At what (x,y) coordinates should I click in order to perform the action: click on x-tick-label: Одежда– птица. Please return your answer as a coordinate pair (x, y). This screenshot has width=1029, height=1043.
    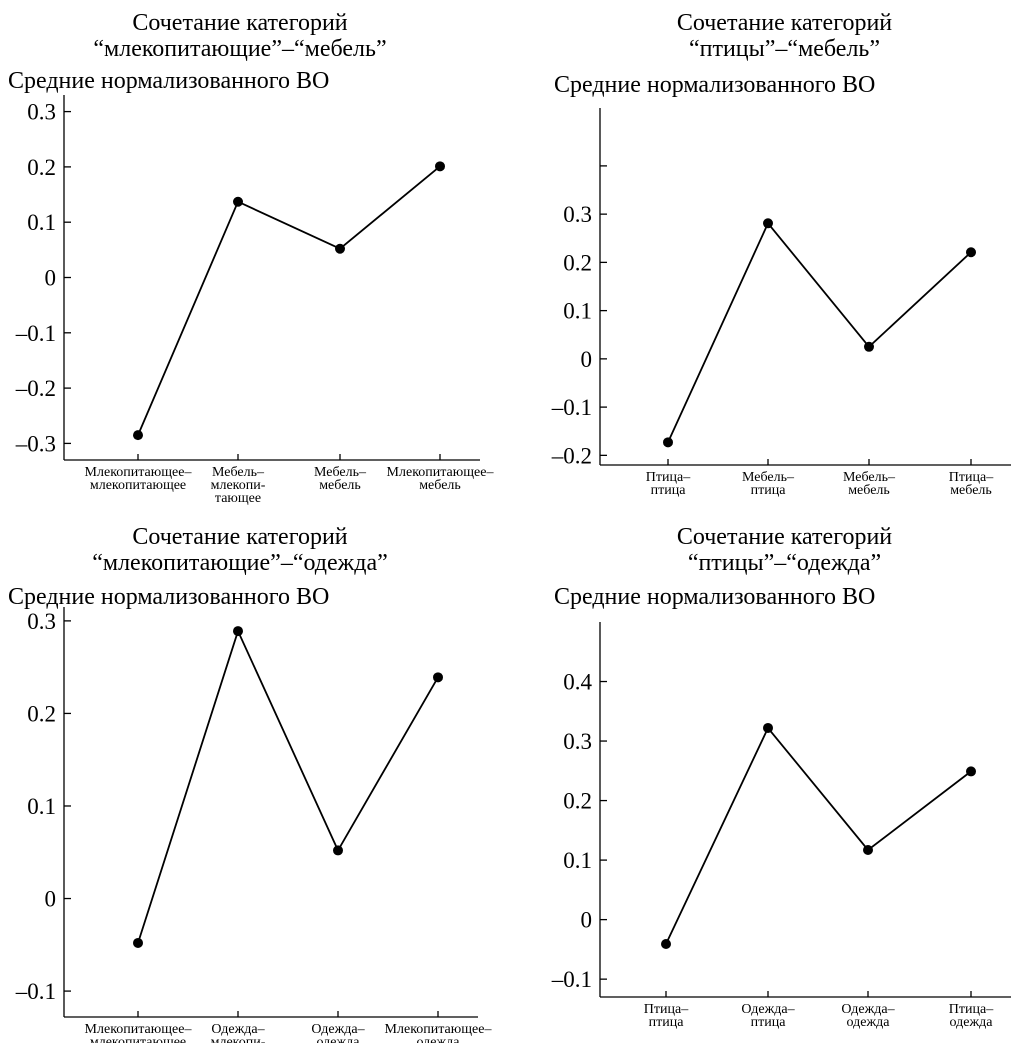
    Looking at the image, I should click on (768, 1016).